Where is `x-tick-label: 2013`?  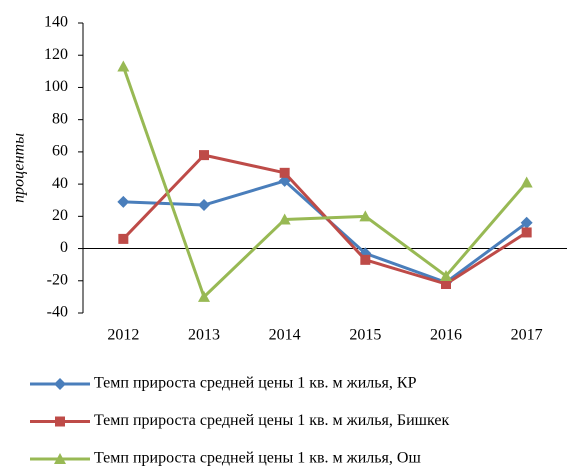
x-tick-label: 2013 is located at coordinates (204, 335).